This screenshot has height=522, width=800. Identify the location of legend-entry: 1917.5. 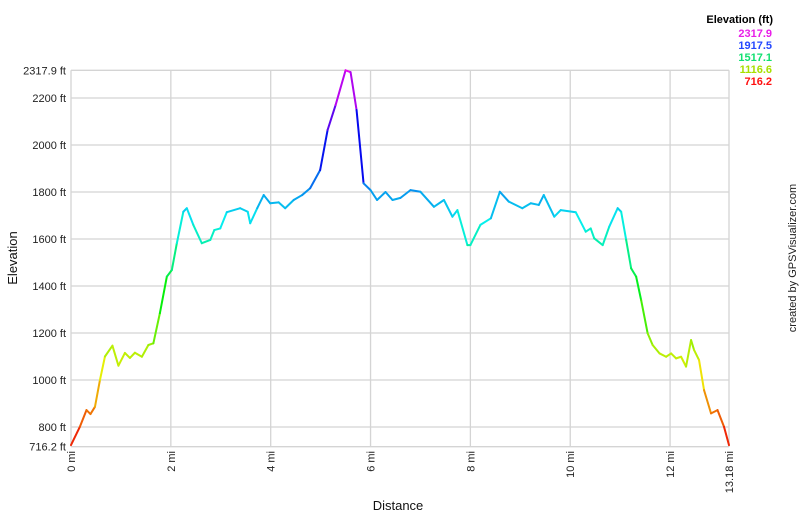
(755, 46).